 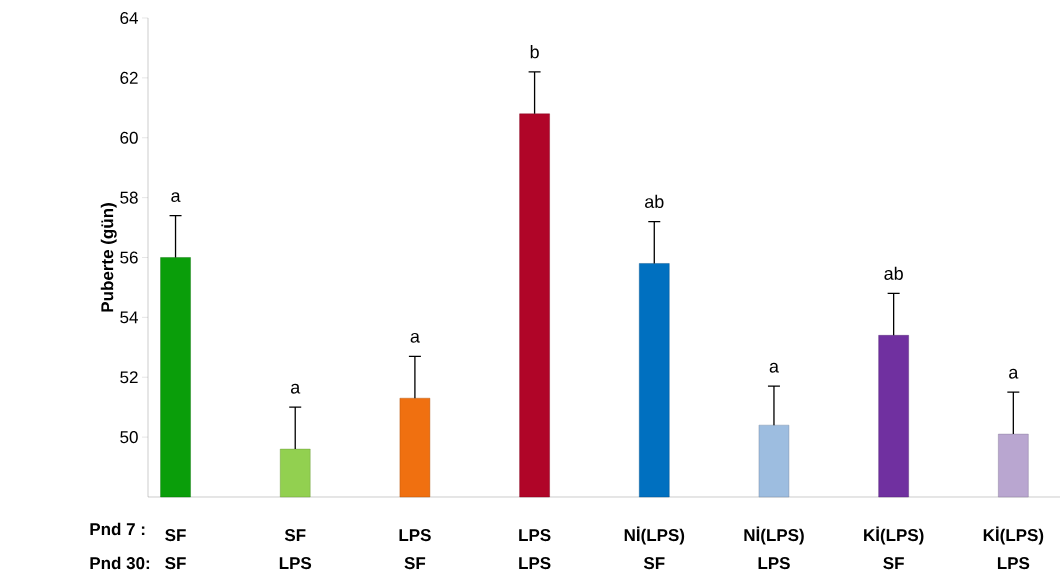 I want to click on text: Pnd 30:, so click(x=120, y=563).